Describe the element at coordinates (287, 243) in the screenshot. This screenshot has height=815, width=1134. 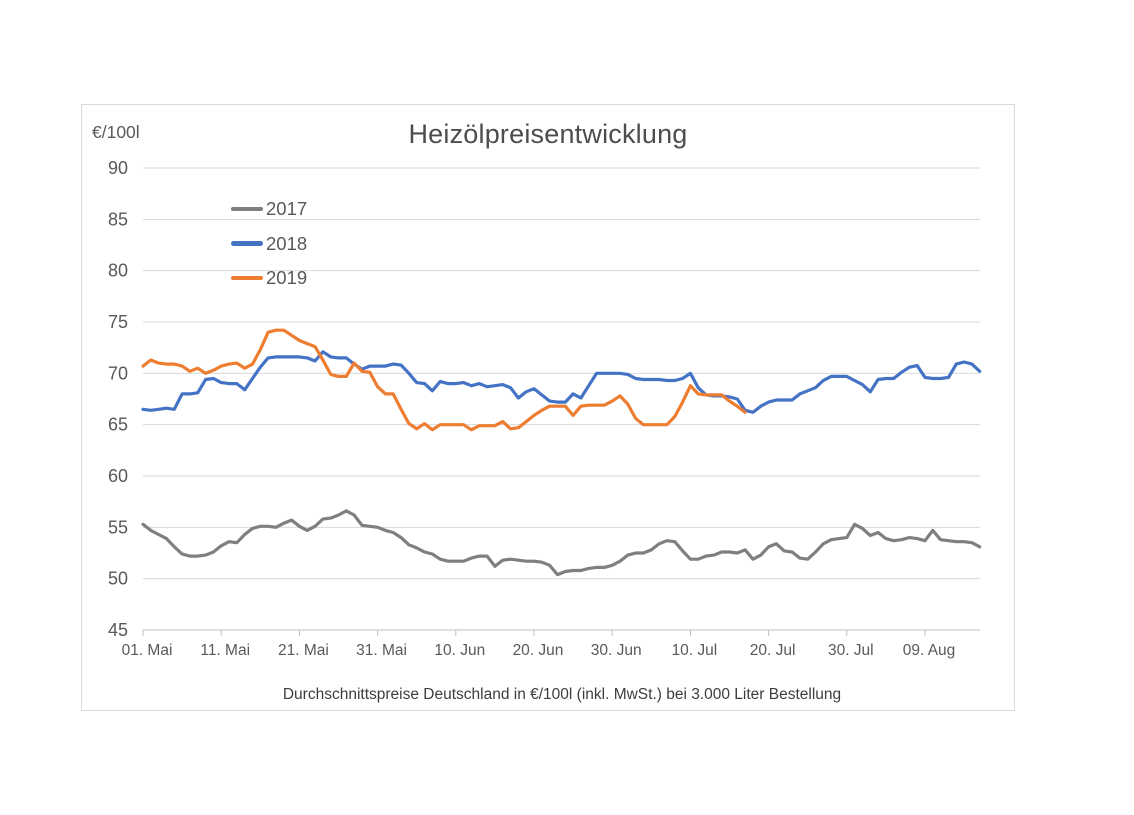
I see `legend-label-2018: 2018` at that location.